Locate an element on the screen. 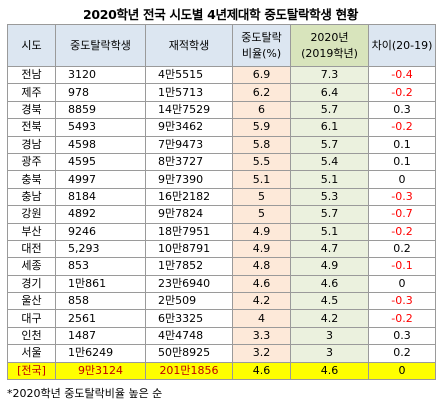 The width and height of the screenshot is (441, 404). cell-enrolled: 9만7824 is located at coordinates (189, 214).